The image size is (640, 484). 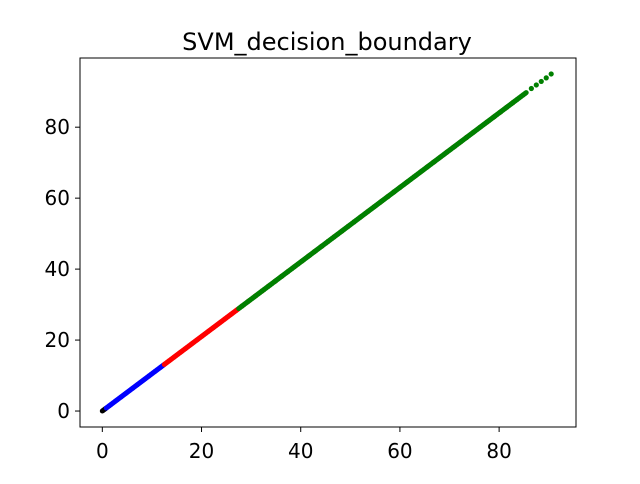 I want to click on y-tick-label: 20, so click(x=57, y=340).